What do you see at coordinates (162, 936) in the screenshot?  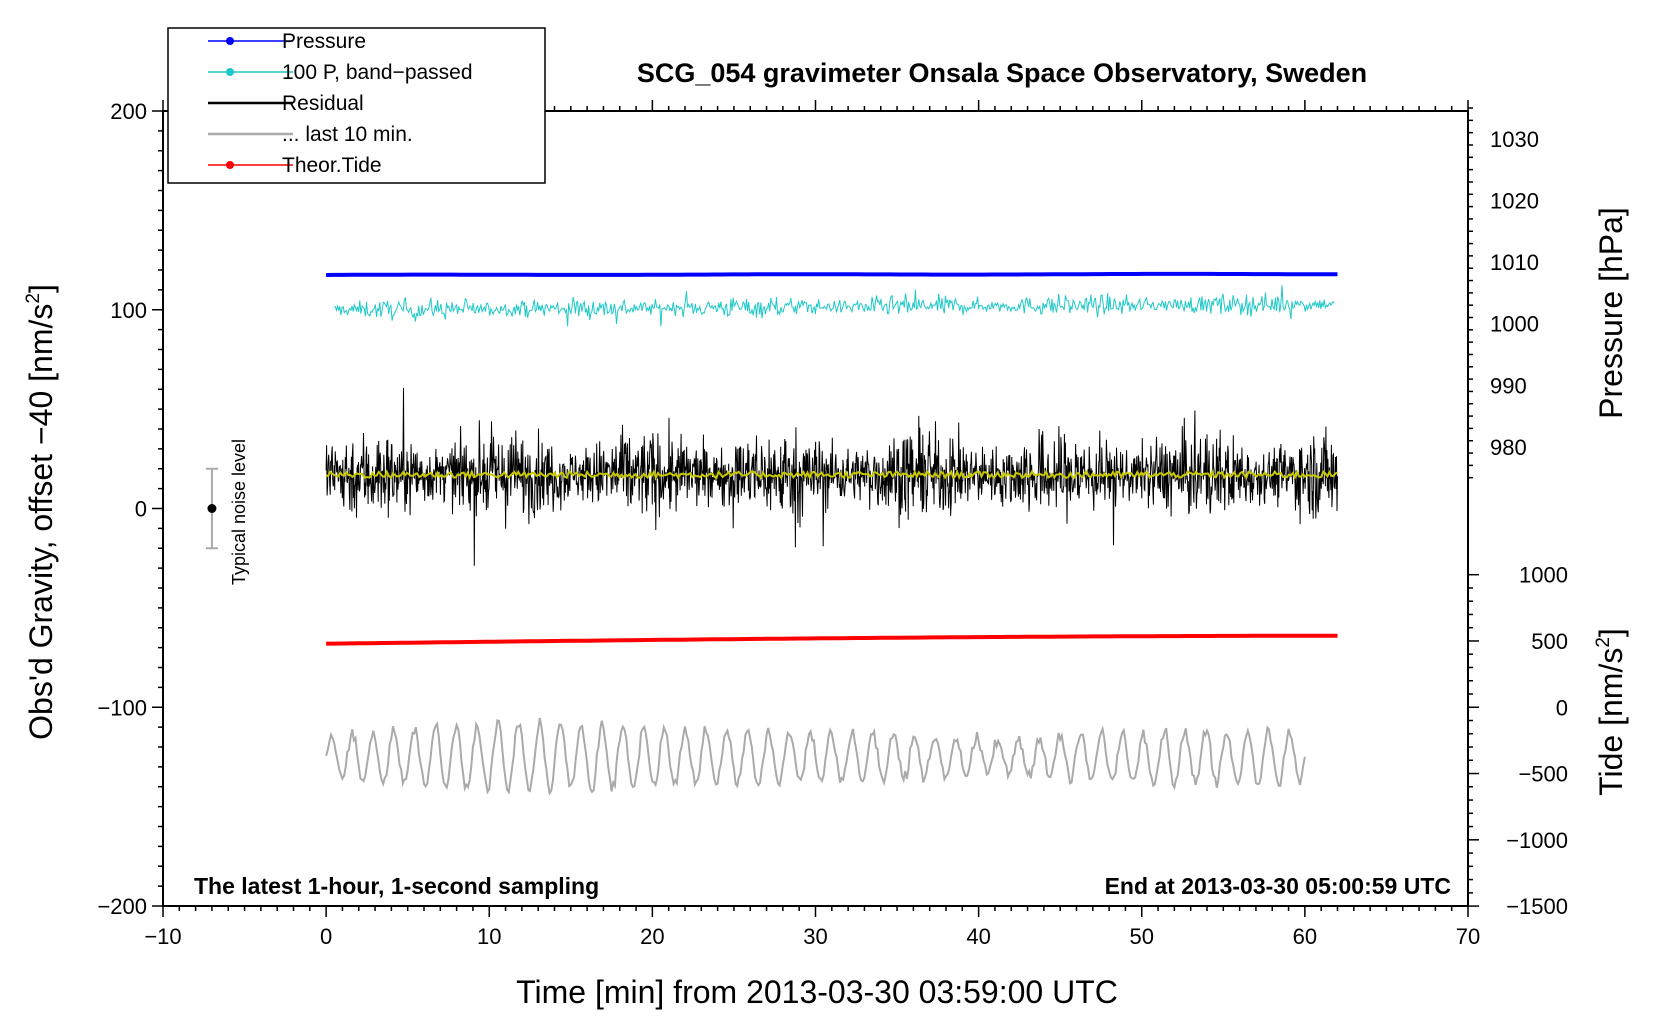 I see `x-tick-label: −10` at bounding box center [162, 936].